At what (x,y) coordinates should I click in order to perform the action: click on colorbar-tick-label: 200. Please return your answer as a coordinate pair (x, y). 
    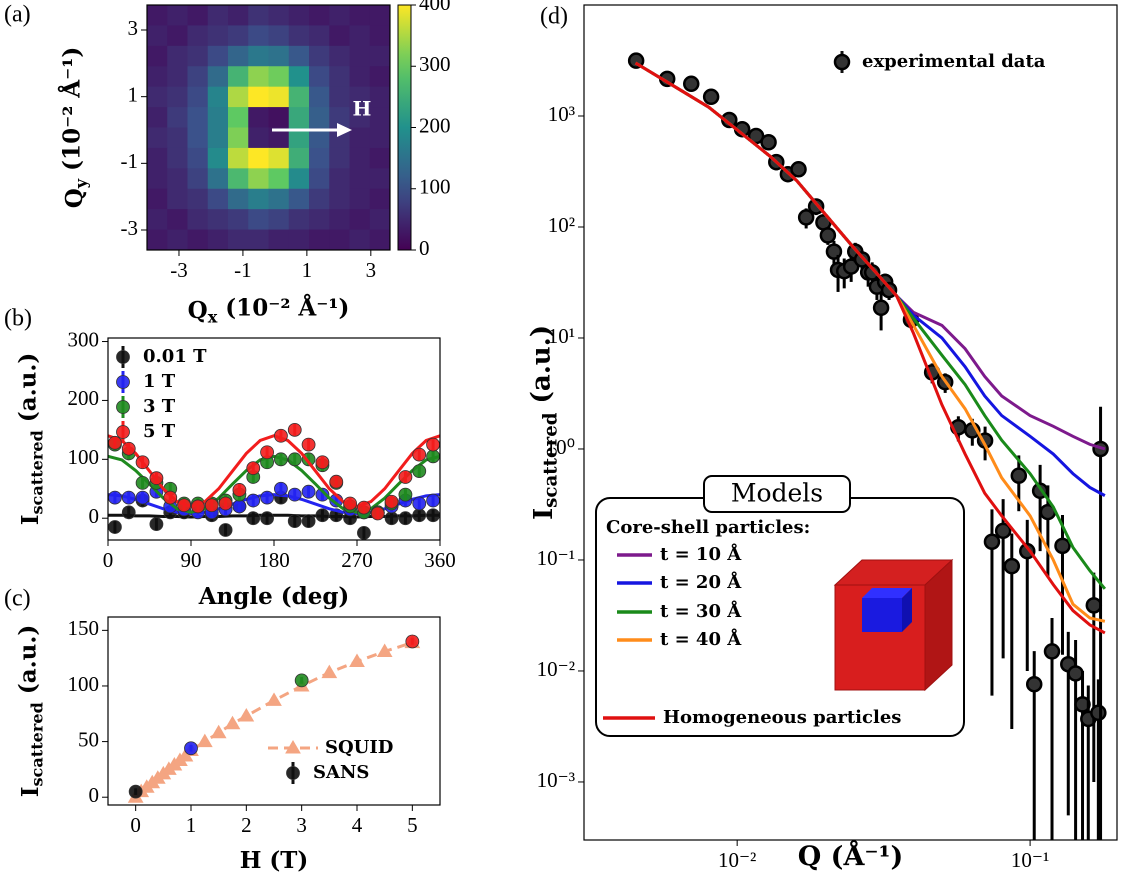
    Looking at the image, I should click on (435, 125).